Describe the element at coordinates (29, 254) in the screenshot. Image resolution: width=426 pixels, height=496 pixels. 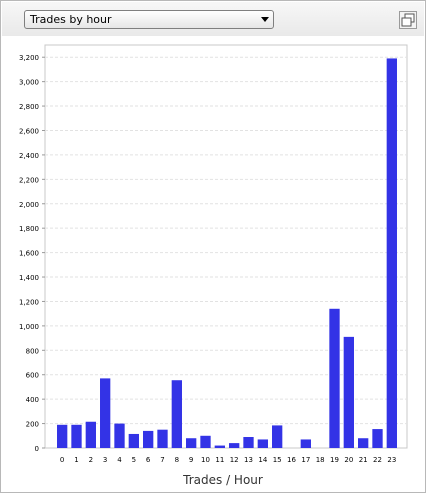
I see `y-tick-label: 1,600` at that location.